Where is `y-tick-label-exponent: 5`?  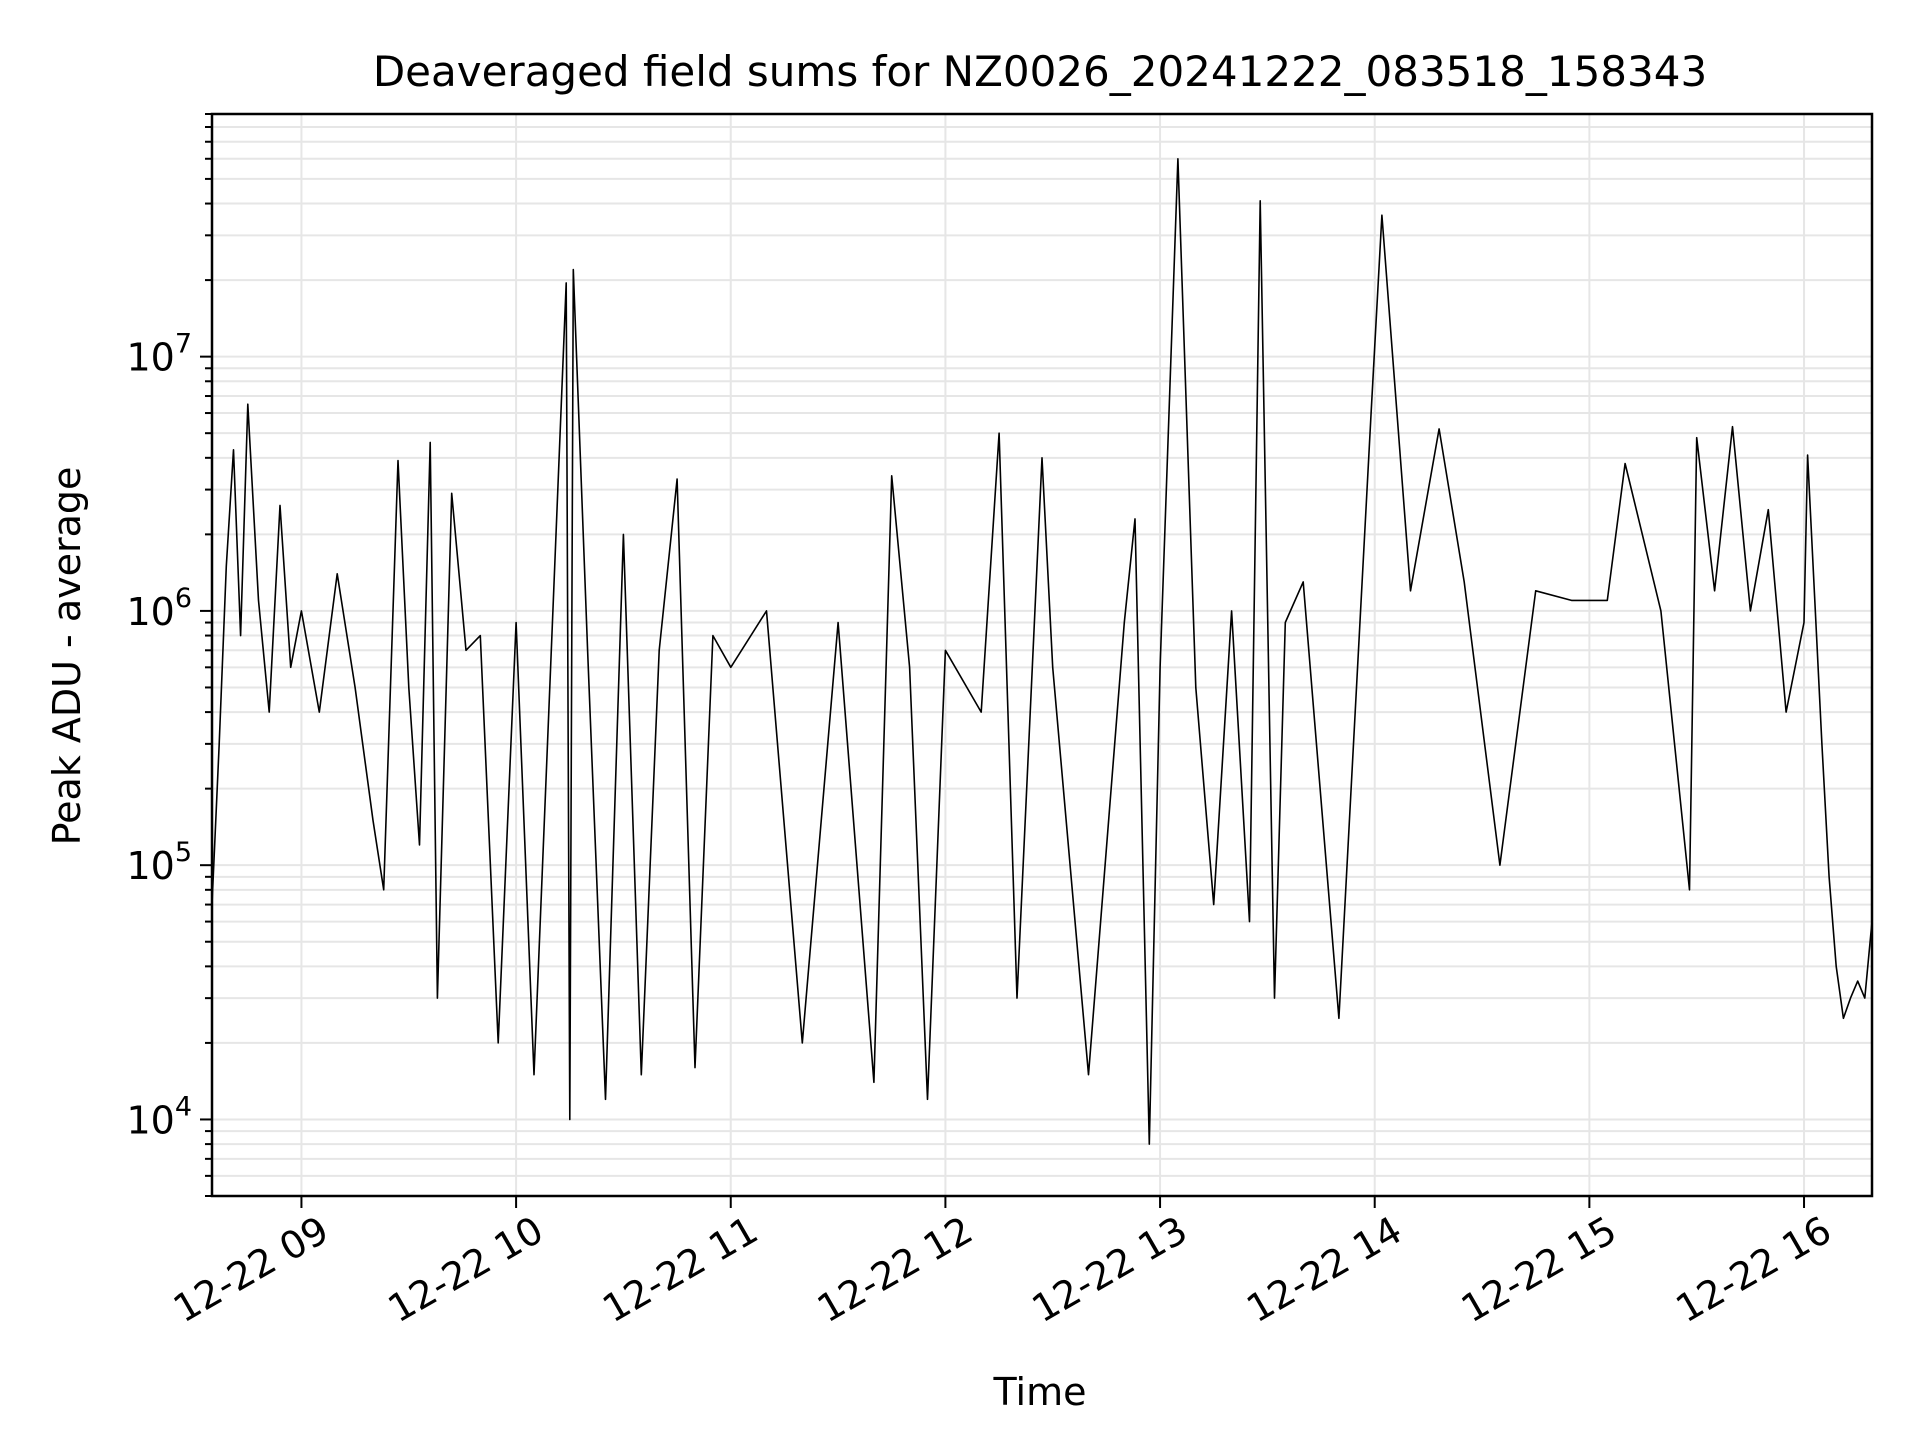
y-tick-label-exponent: 5 is located at coordinates (183, 852).